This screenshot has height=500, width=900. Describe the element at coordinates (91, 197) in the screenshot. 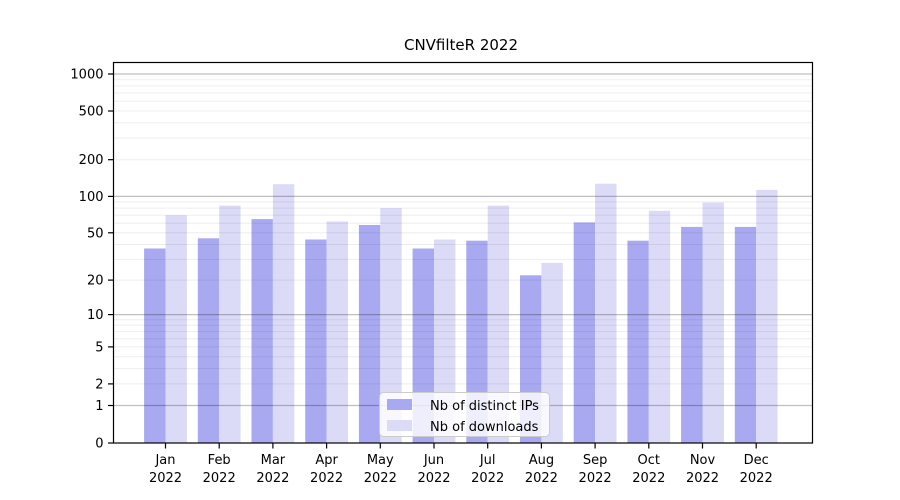

I see `y-tick-label: 100` at that location.